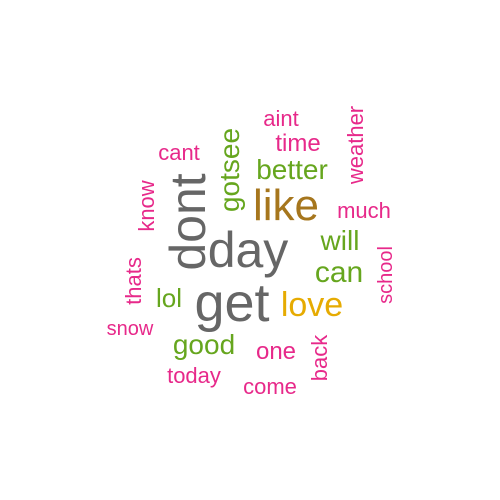 The image size is (500, 500). I want to click on word-lol: lol, so click(169, 298).